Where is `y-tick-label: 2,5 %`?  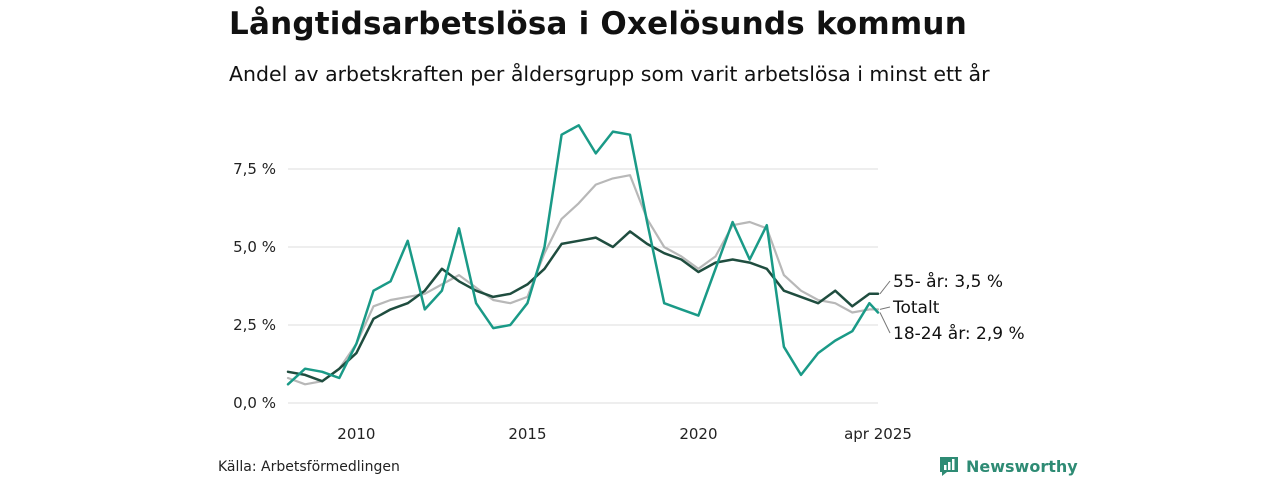
y-tick-label: 2,5 % is located at coordinates (254, 325).